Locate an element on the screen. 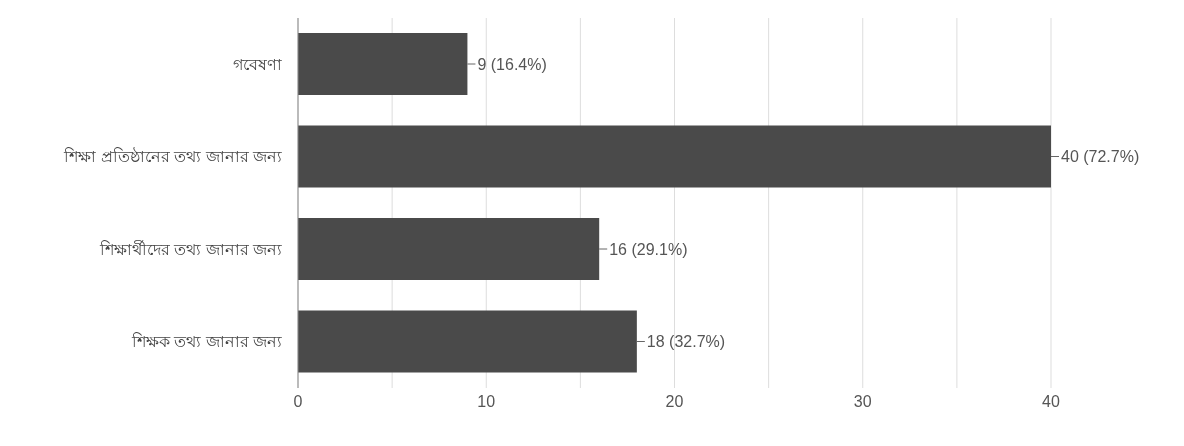  data-label: 18 (32.7%) is located at coordinates (686, 341).